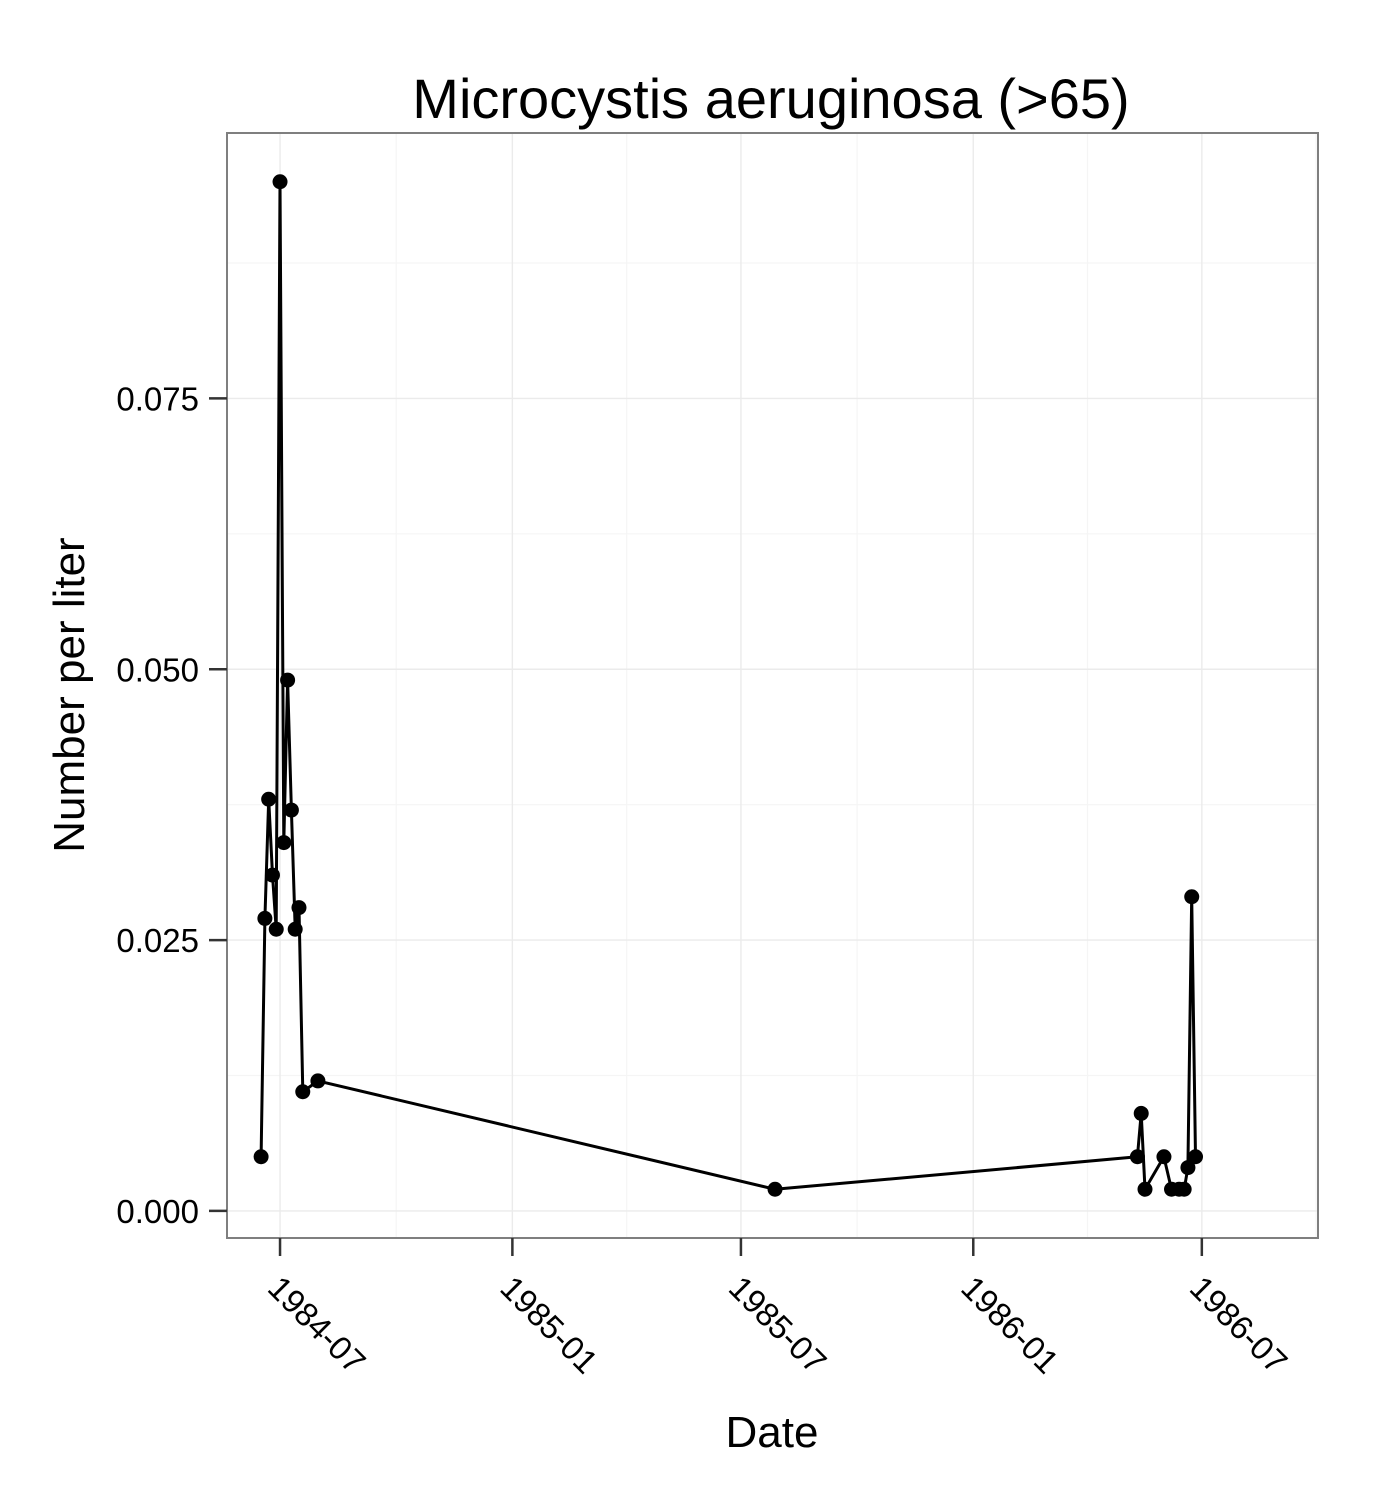 Image resolution: width=1379 pixels, height=1491 pixels. What do you see at coordinates (778, 1325) in the screenshot?
I see `x-tick-label: 1985-07` at bounding box center [778, 1325].